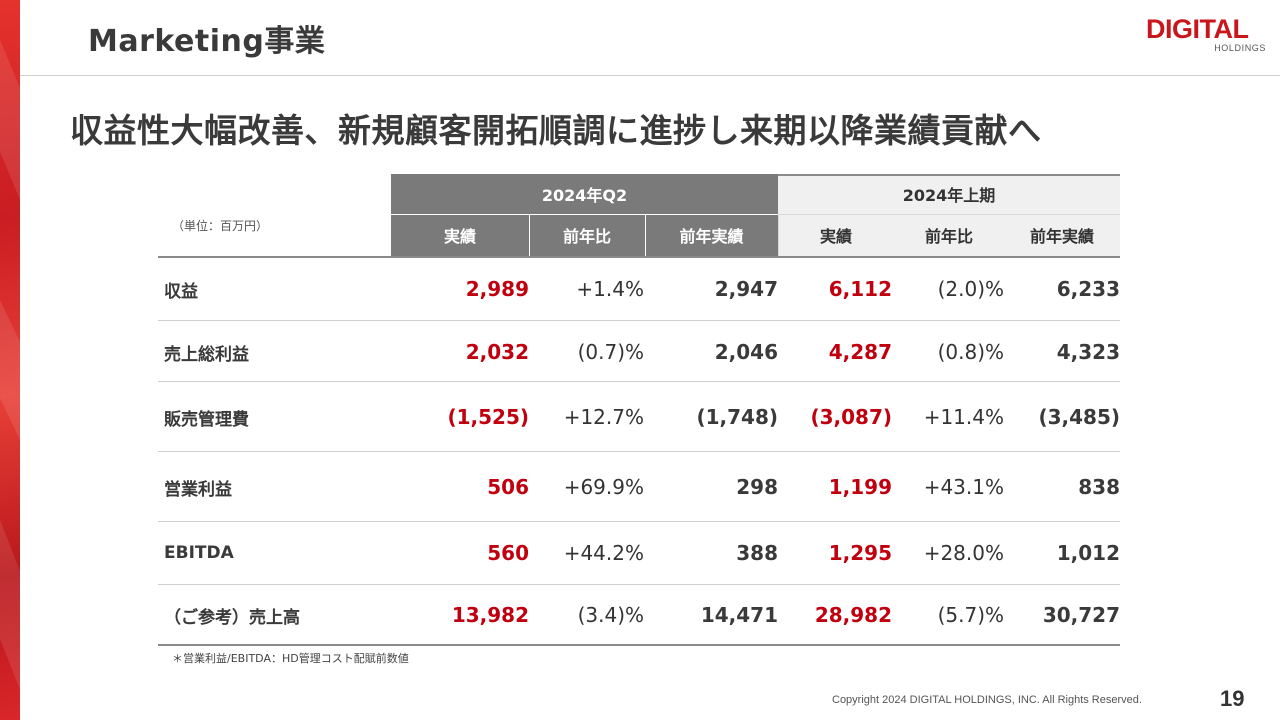  What do you see at coordinates (949, 235) in the screenshot?
I see `subheader-h1-yoy: 前年比` at bounding box center [949, 235].